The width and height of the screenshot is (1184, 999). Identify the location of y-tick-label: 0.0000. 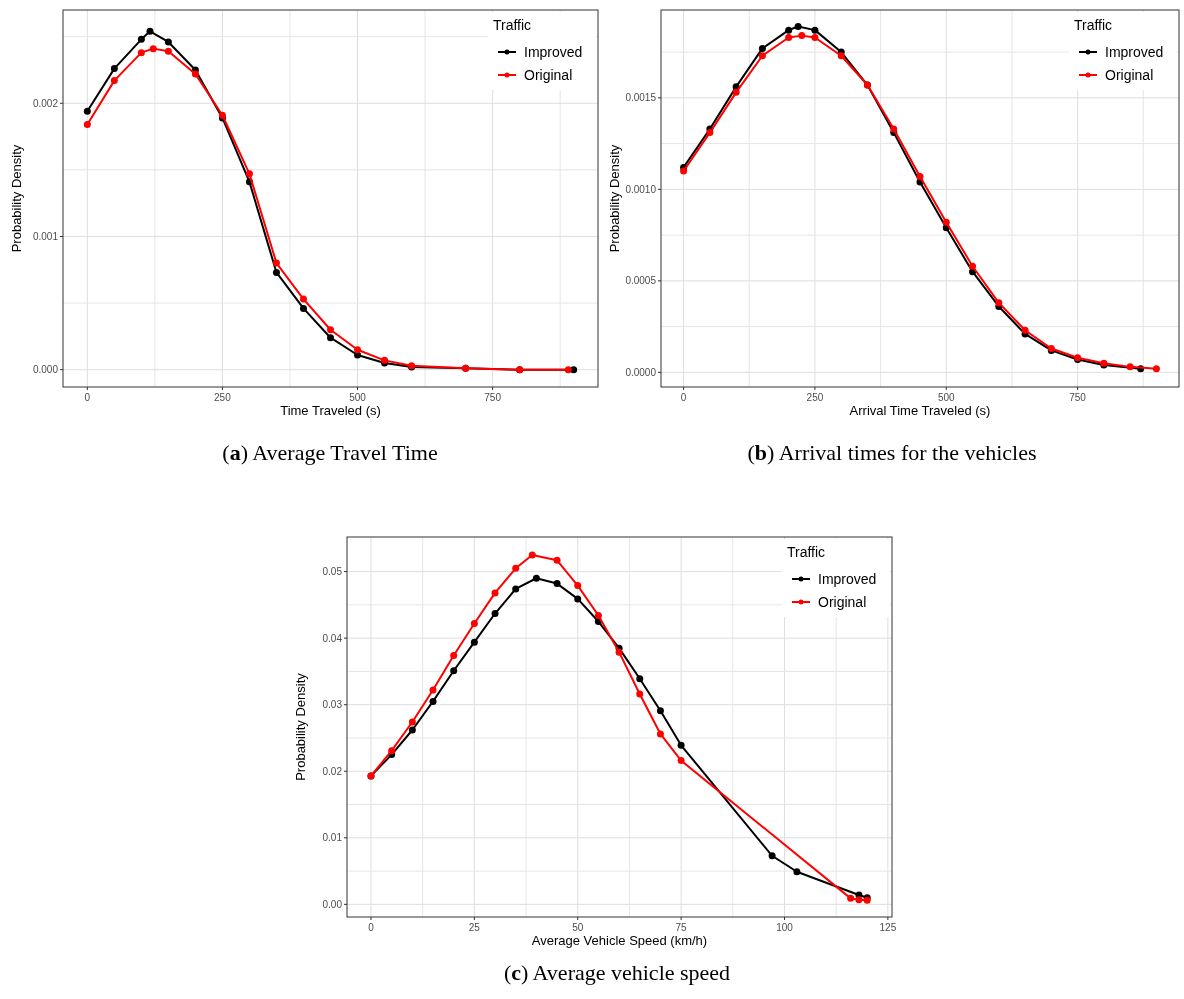
(641, 372).